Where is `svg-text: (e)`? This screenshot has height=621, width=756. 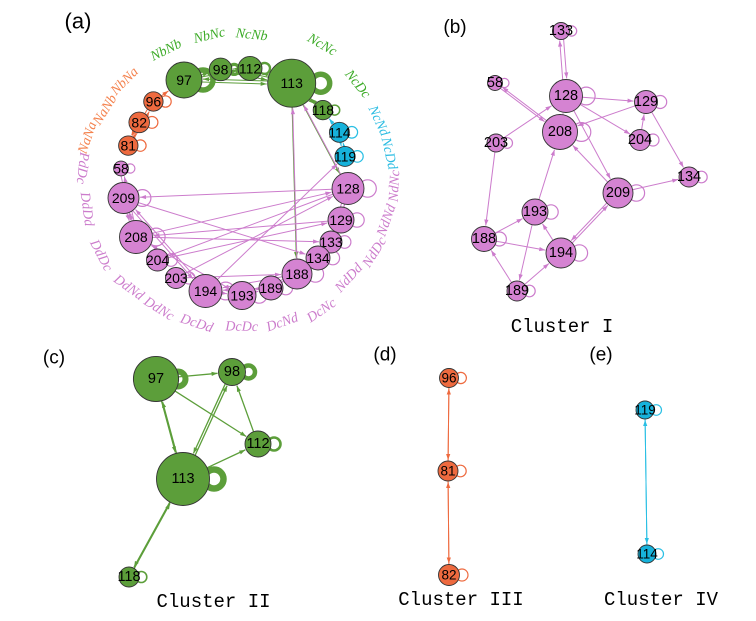 svg-text: (e) is located at coordinates (600, 355).